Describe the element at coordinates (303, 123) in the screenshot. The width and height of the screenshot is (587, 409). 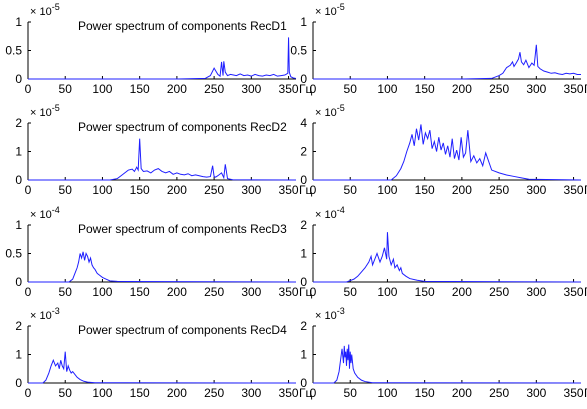
I see `y-tick-label: 4` at that location.